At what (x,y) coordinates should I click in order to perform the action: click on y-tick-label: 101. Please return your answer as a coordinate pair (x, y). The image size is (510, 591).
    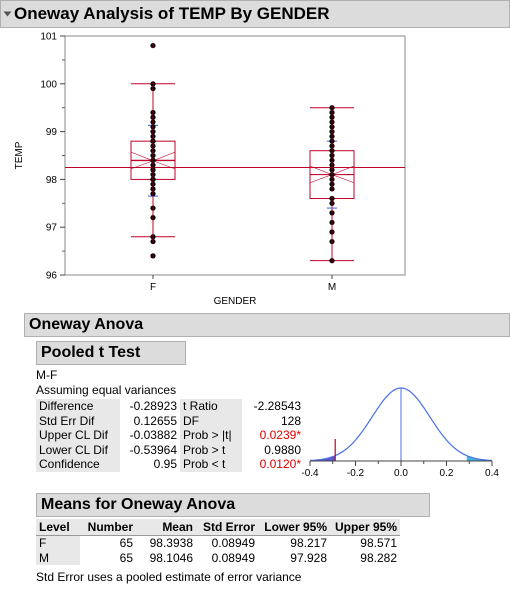
    Looking at the image, I should click on (48, 37).